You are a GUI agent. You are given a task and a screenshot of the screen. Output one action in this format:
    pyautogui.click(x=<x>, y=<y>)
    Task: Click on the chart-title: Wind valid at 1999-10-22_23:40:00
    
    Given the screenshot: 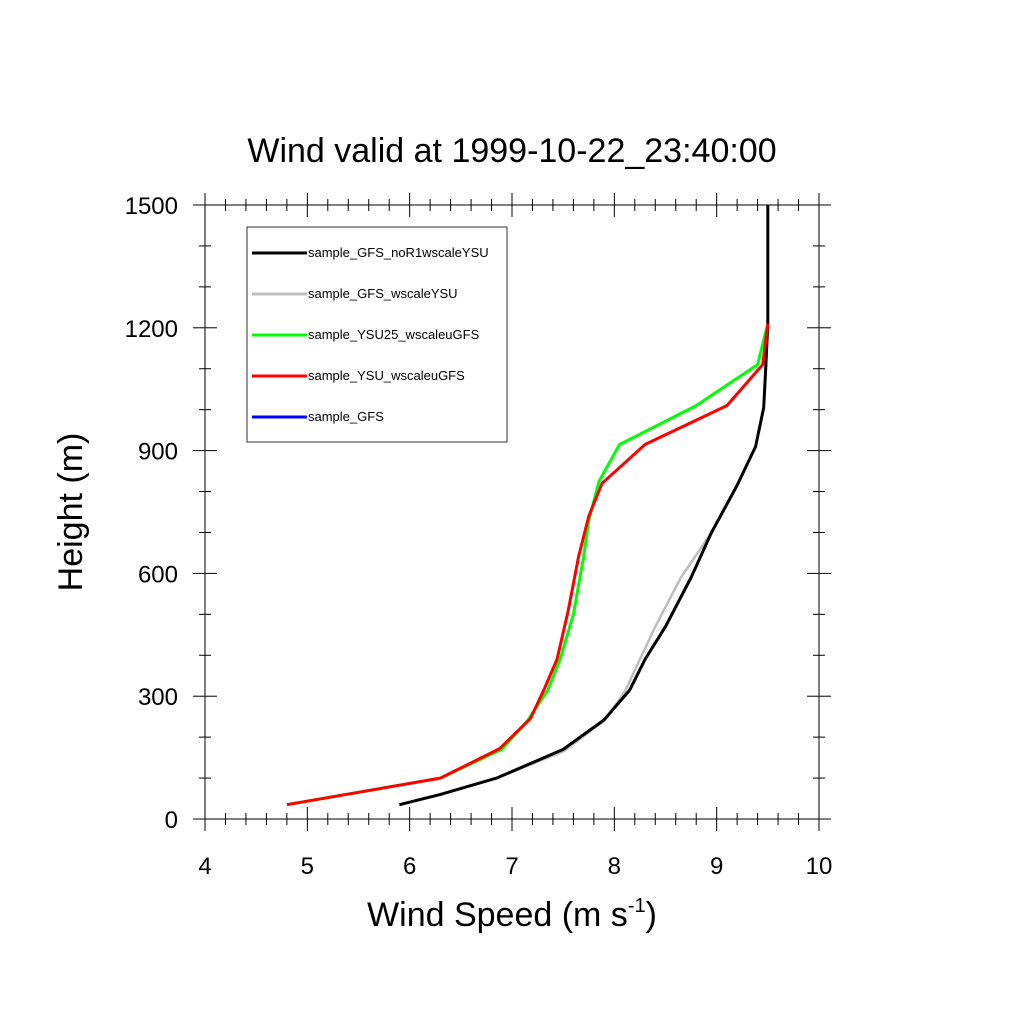 What is the action you would take?
    pyautogui.click(x=511, y=151)
    